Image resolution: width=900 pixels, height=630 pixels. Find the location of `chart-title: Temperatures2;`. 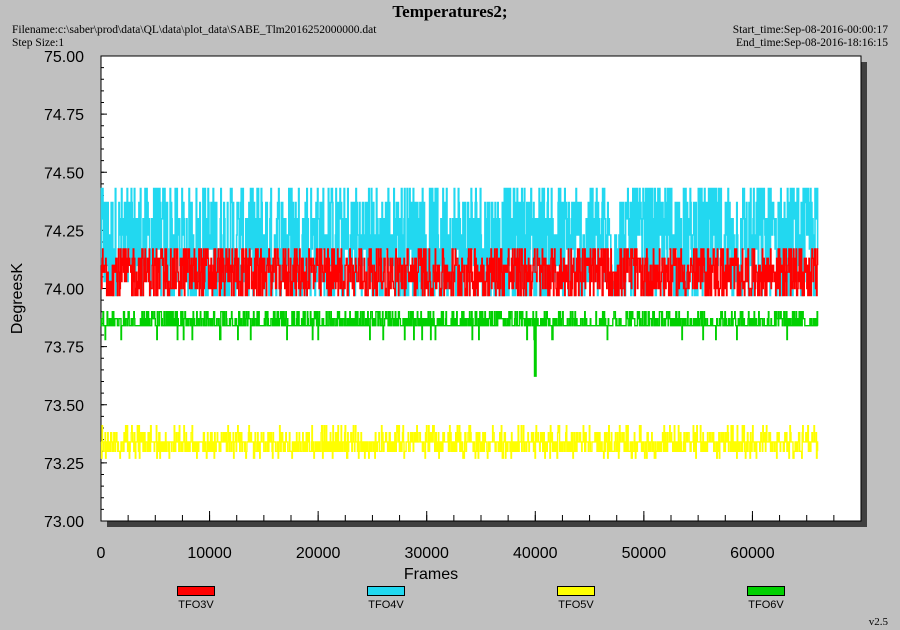

chart-title: Temperatures2; is located at coordinates (450, 11).